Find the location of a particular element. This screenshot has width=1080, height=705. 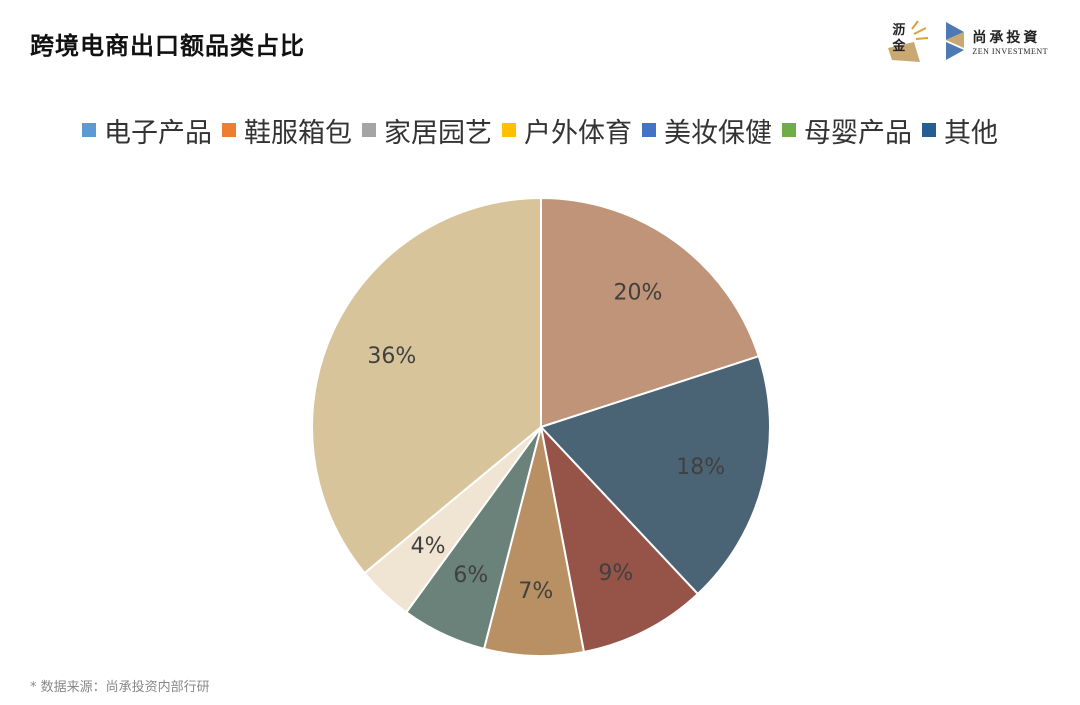

lijin-logo-shape is located at coordinates (908, 41).